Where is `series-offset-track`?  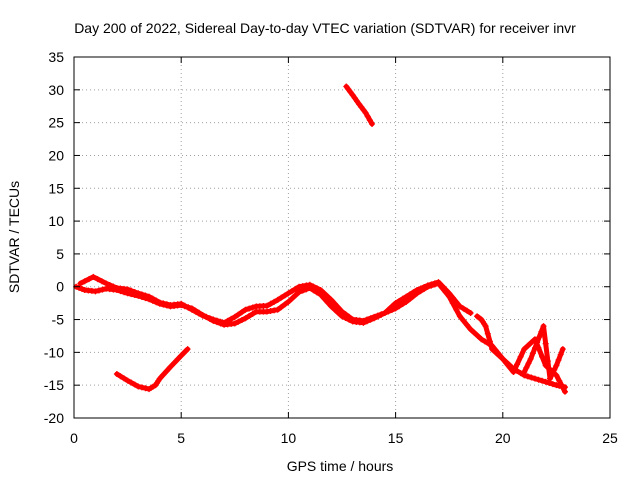 series-offset-track is located at coordinates (275, 299).